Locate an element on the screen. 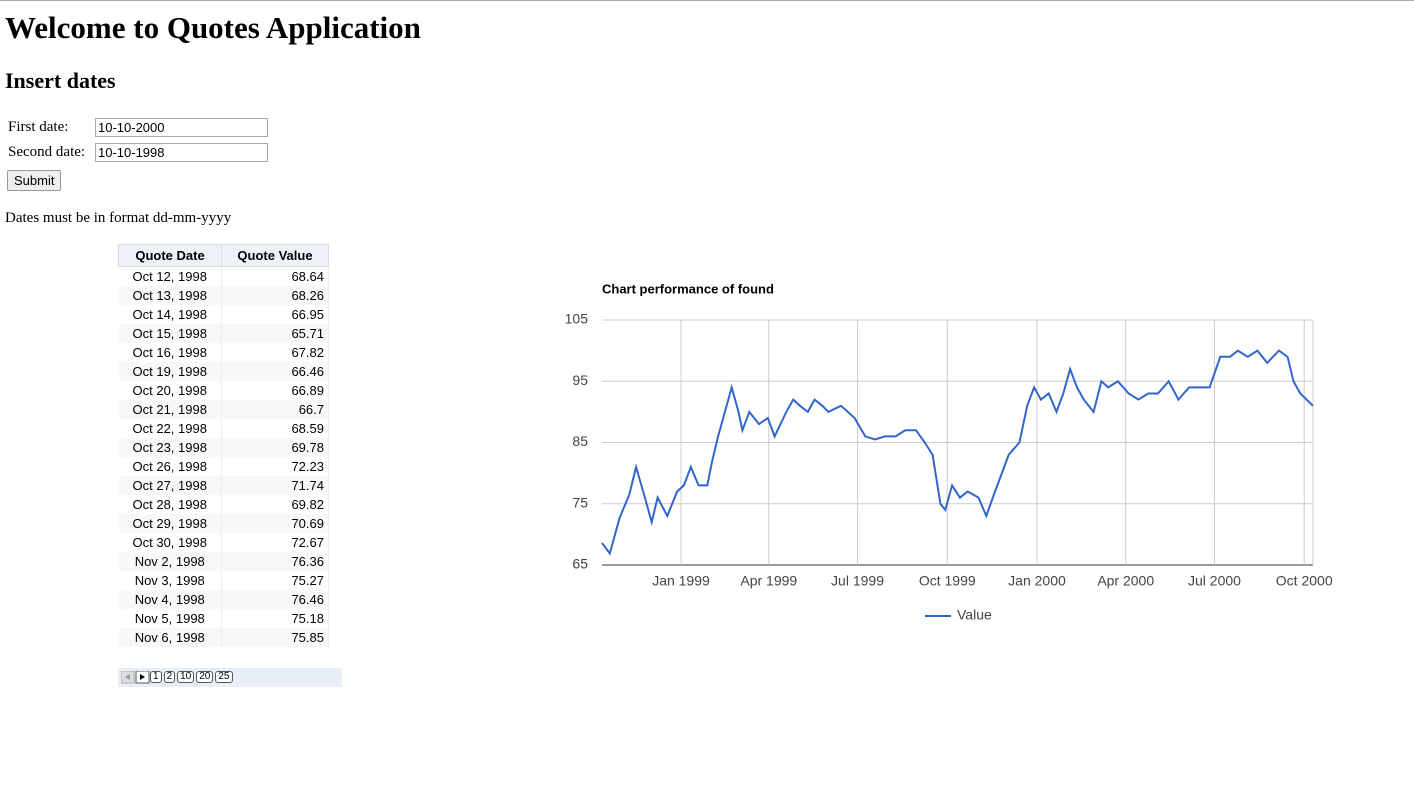 The width and height of the screenshot is (1414, 804). table-row: Oct 12, 1998 68.64 is located at coordinates (223, 276).